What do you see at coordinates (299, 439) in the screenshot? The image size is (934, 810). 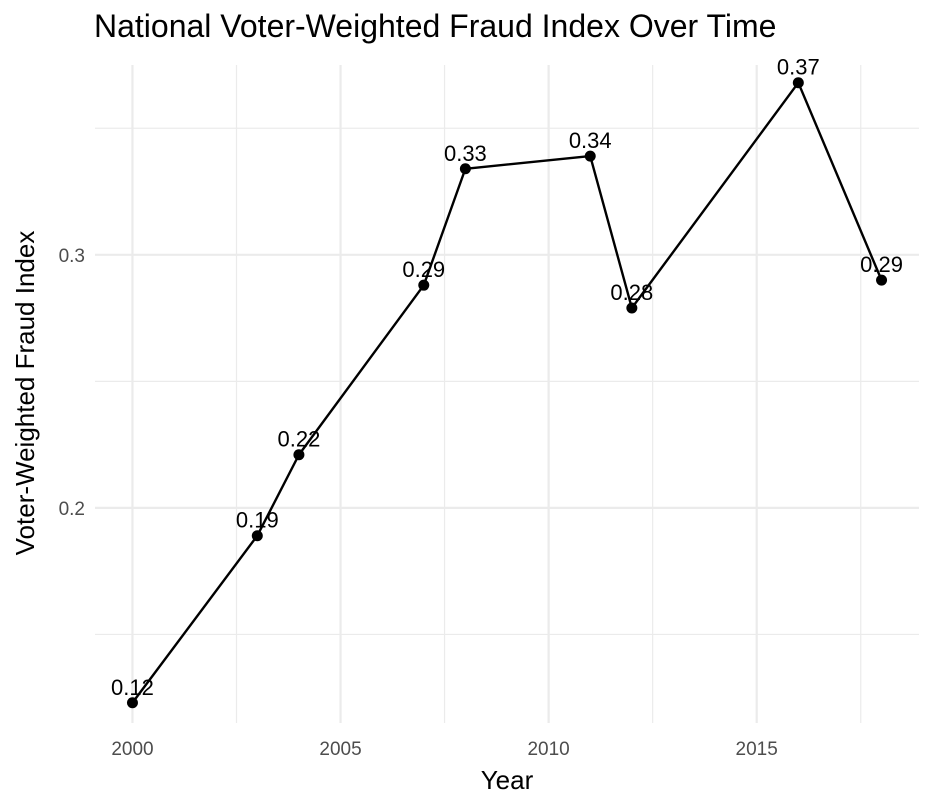 I see `data-label: 0.22` at bounding box center [299, 439].